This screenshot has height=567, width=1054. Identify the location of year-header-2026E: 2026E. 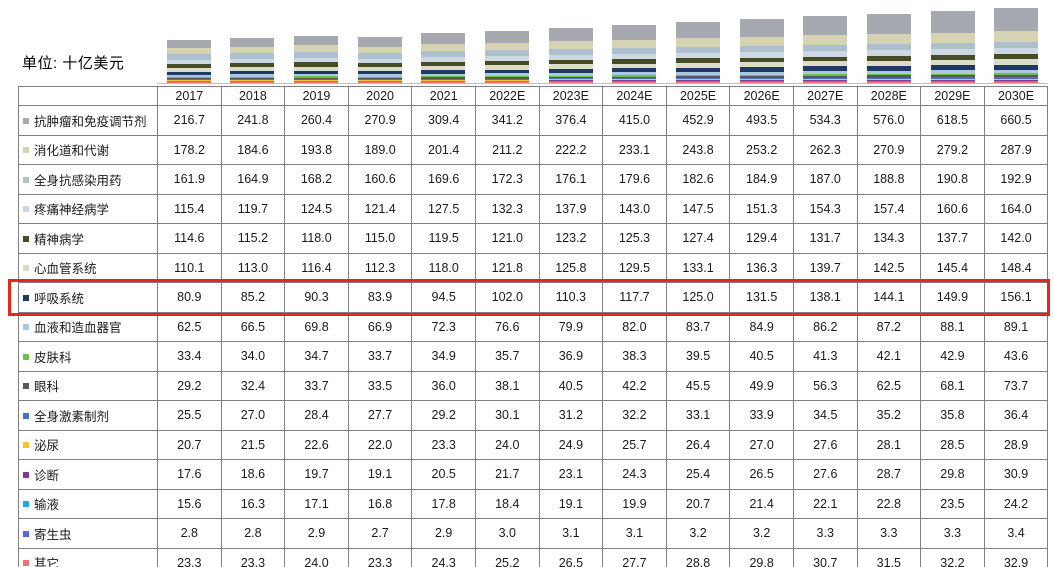
(761, 96).